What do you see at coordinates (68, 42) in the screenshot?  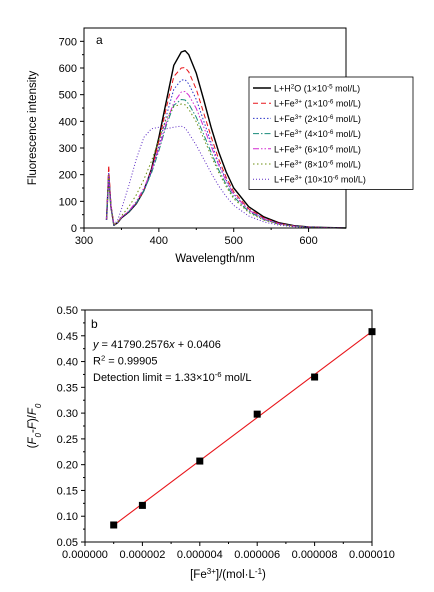 I see `y-tick-label-a: 700` at bounding box center [68, 42].